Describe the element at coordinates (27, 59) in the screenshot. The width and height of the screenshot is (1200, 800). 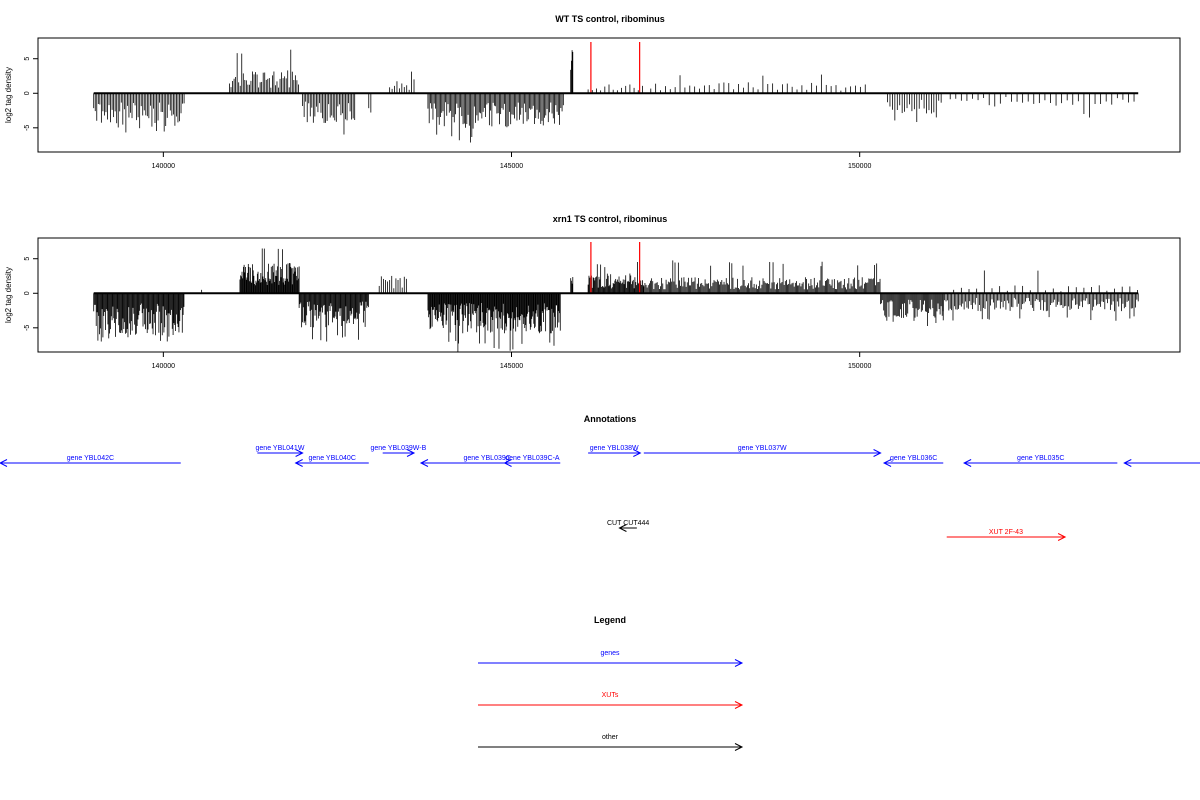
I see `wt-y-tick-label: 5` at that location.